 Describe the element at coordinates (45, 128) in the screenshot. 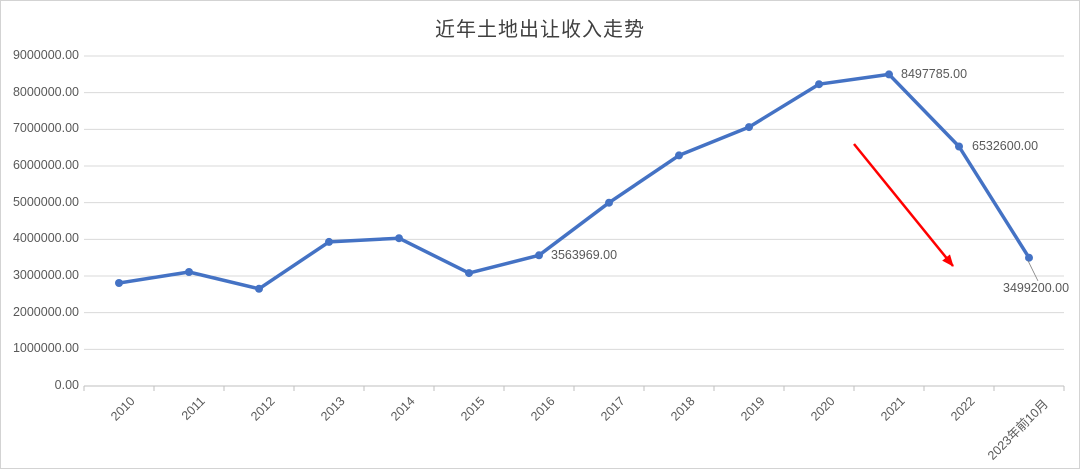

I see `y-axis-tick-label: 7000000.00` at that location.